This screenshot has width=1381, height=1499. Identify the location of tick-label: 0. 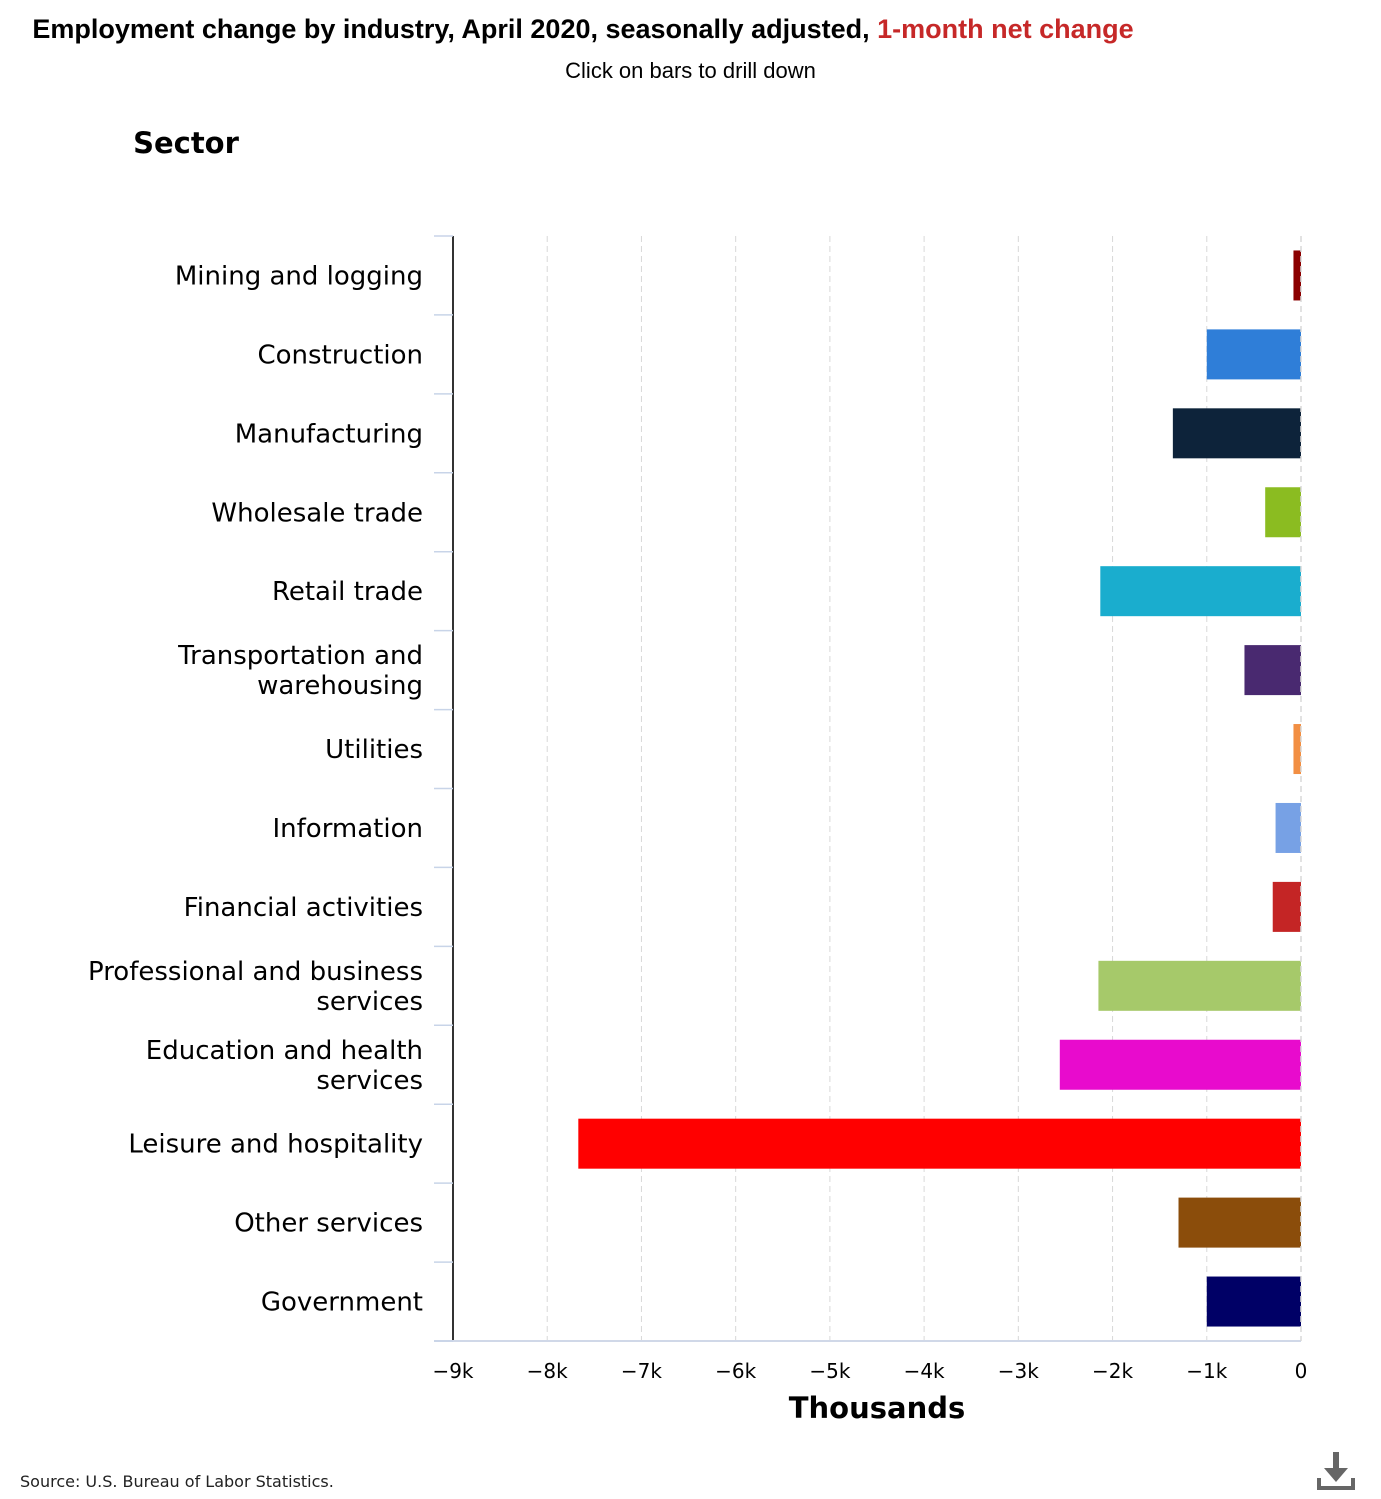
(1301, 1371).